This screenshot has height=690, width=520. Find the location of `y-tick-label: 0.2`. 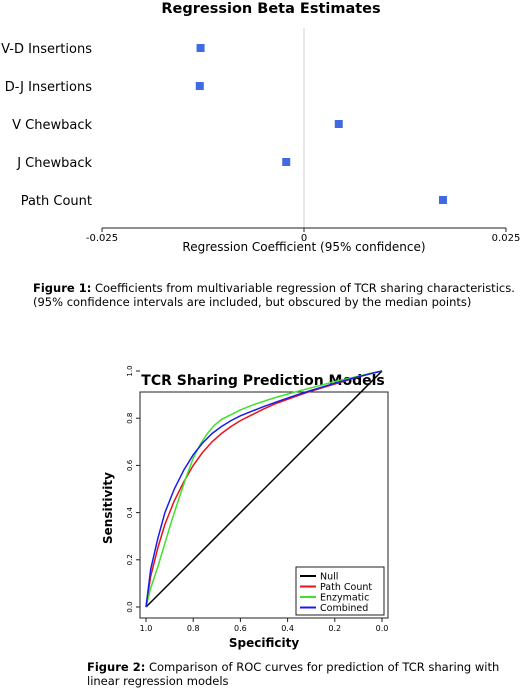

y-tick-label: 0.2 is located at coordinates (130, 559).